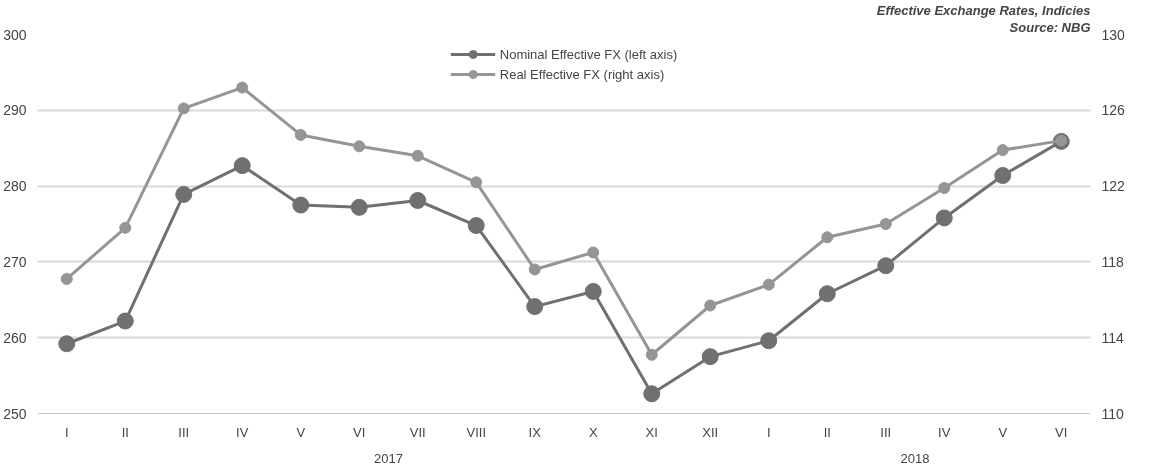 This screenshot has height=472, width=1151. Describe the element at coordinates (15, 110) in the screenshot. I see `y-tick-label: 290` at that location.